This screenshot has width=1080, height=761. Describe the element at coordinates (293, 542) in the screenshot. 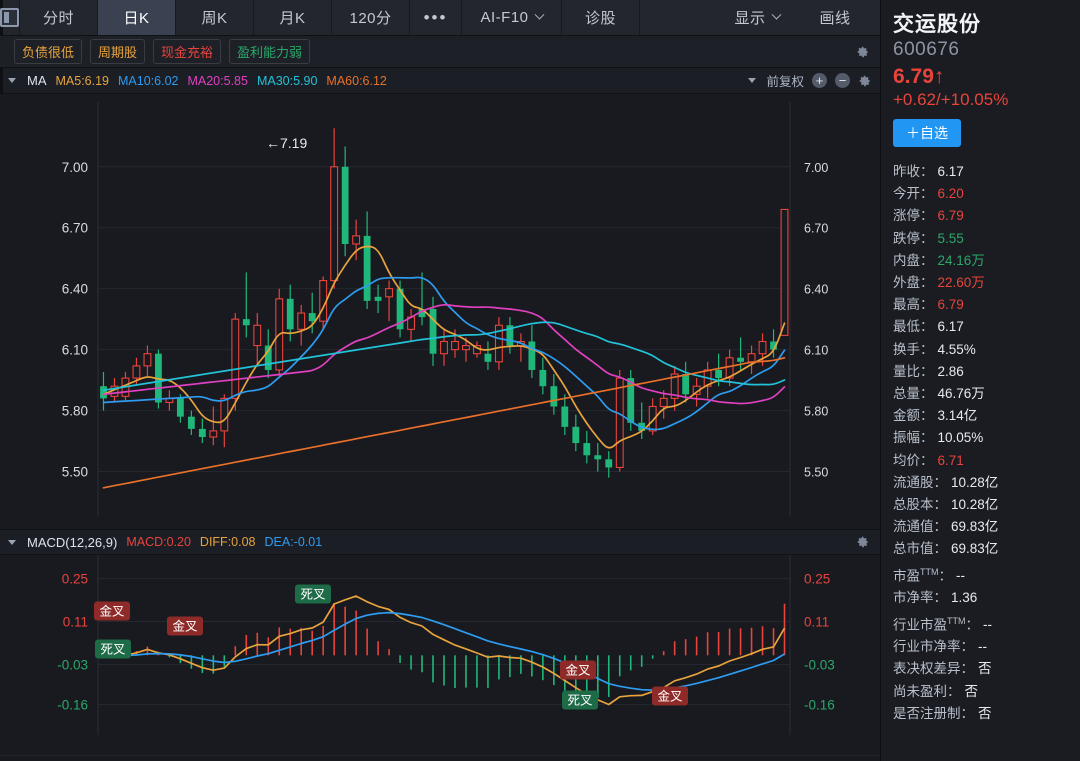

I see `dea-value: DEA:-0.01` at that location.